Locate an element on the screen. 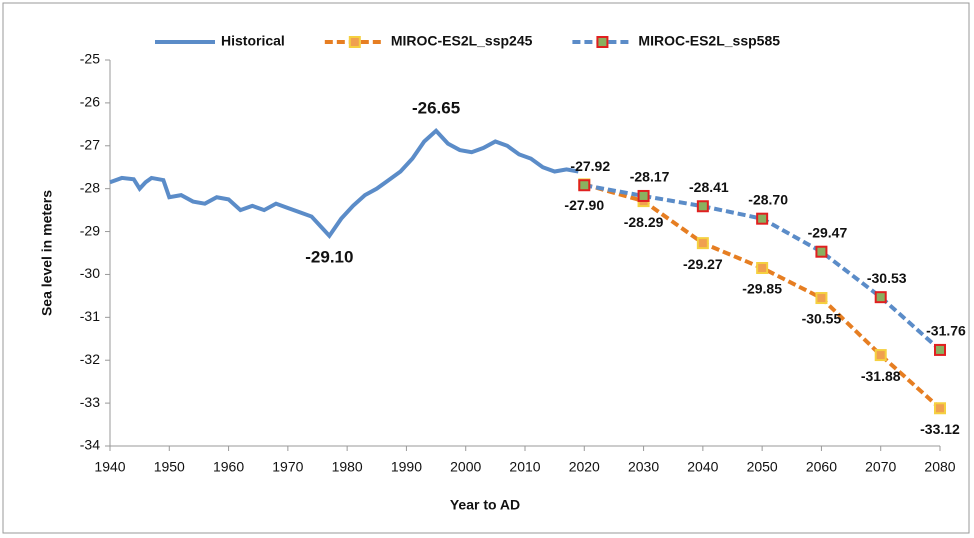 The height and width of the screenshot is (538, 974). legend-label: Historical is located at coordinates (253, 41).